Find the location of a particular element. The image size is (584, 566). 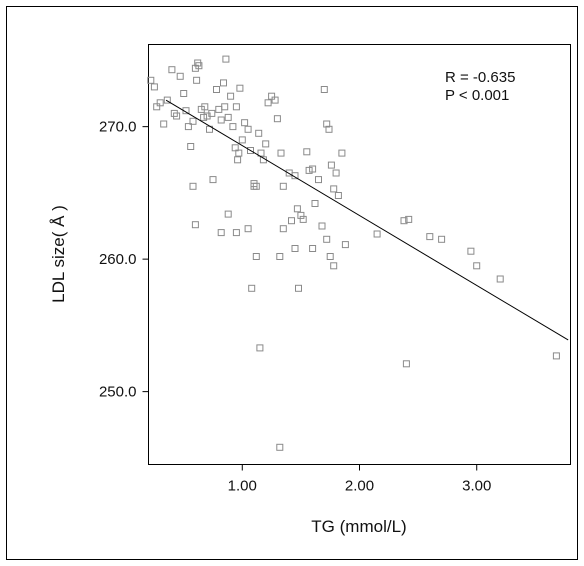

x-axis-ticks: 1.00 2.00 3.00 is located at coordinates (359, 479).